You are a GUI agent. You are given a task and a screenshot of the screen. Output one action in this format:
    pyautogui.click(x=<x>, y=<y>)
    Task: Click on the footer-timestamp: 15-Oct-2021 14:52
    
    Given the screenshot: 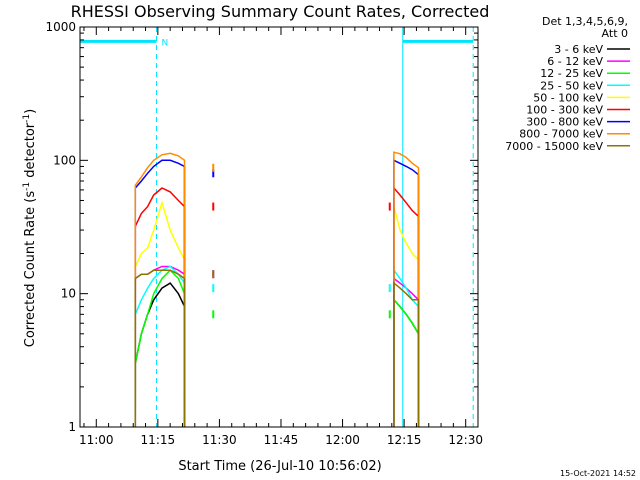 What is the action you would take?
    pyautogui.click(x=598, y=473)
    